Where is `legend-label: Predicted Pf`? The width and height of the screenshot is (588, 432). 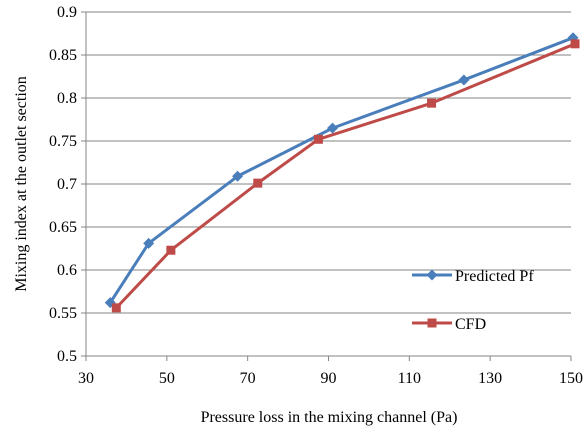 legend-label: Predicted Pf is located at coordinates (494, 276).